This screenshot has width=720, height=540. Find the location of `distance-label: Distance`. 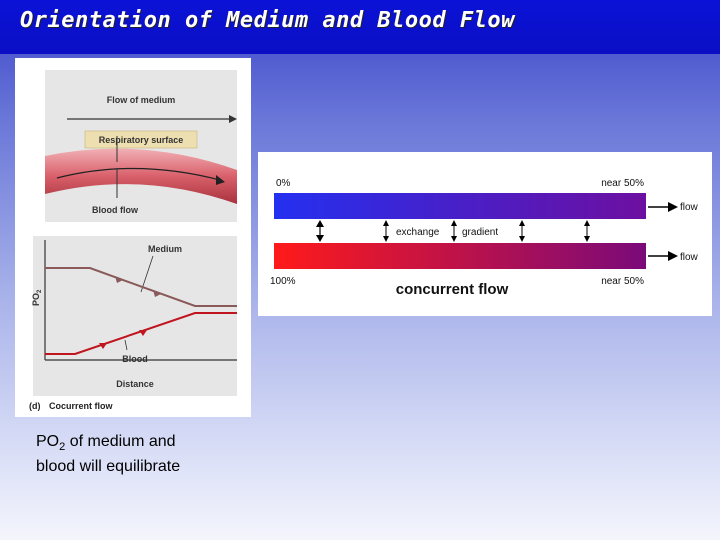

distance-label: Distance is located at coordinates (135, 384).